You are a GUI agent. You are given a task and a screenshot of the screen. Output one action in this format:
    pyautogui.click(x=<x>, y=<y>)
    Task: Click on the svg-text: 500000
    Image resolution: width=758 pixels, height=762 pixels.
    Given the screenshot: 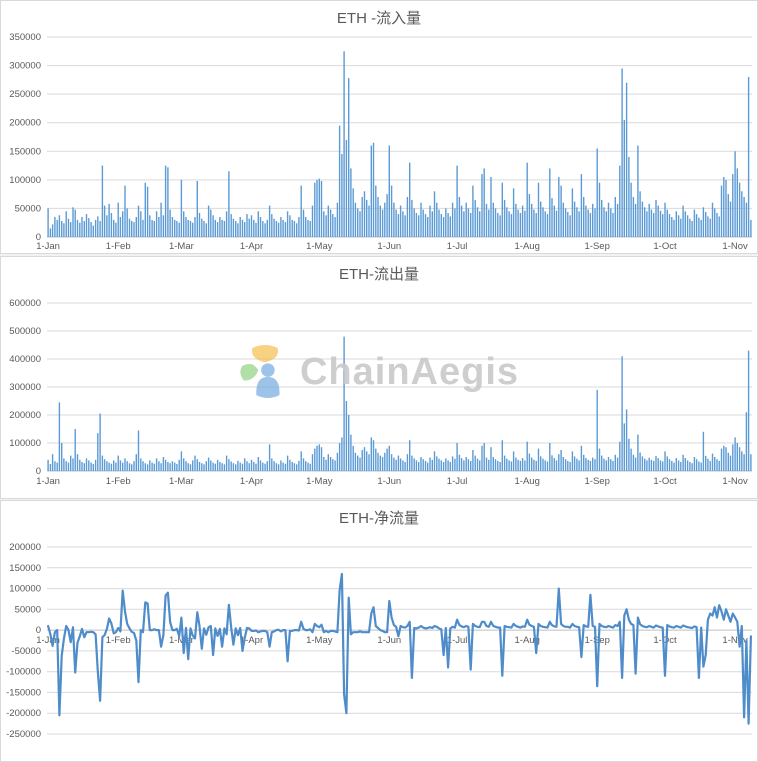 What is the action you would take?
    pyautogui.click(x=25, y=331)
    